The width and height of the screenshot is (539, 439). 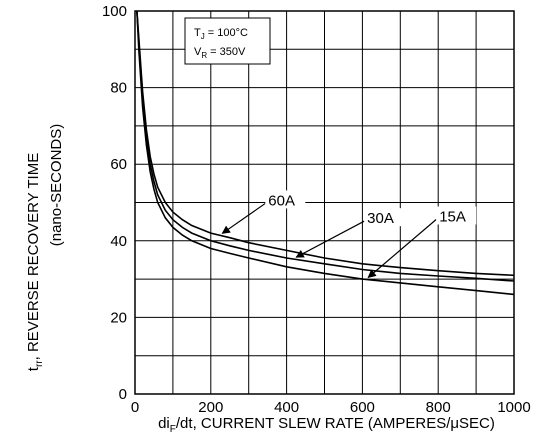 What do you see at coordinates (286, 407) in the screenshot?
I see `x-tick-label: 400` at bounding box center [286, 407].